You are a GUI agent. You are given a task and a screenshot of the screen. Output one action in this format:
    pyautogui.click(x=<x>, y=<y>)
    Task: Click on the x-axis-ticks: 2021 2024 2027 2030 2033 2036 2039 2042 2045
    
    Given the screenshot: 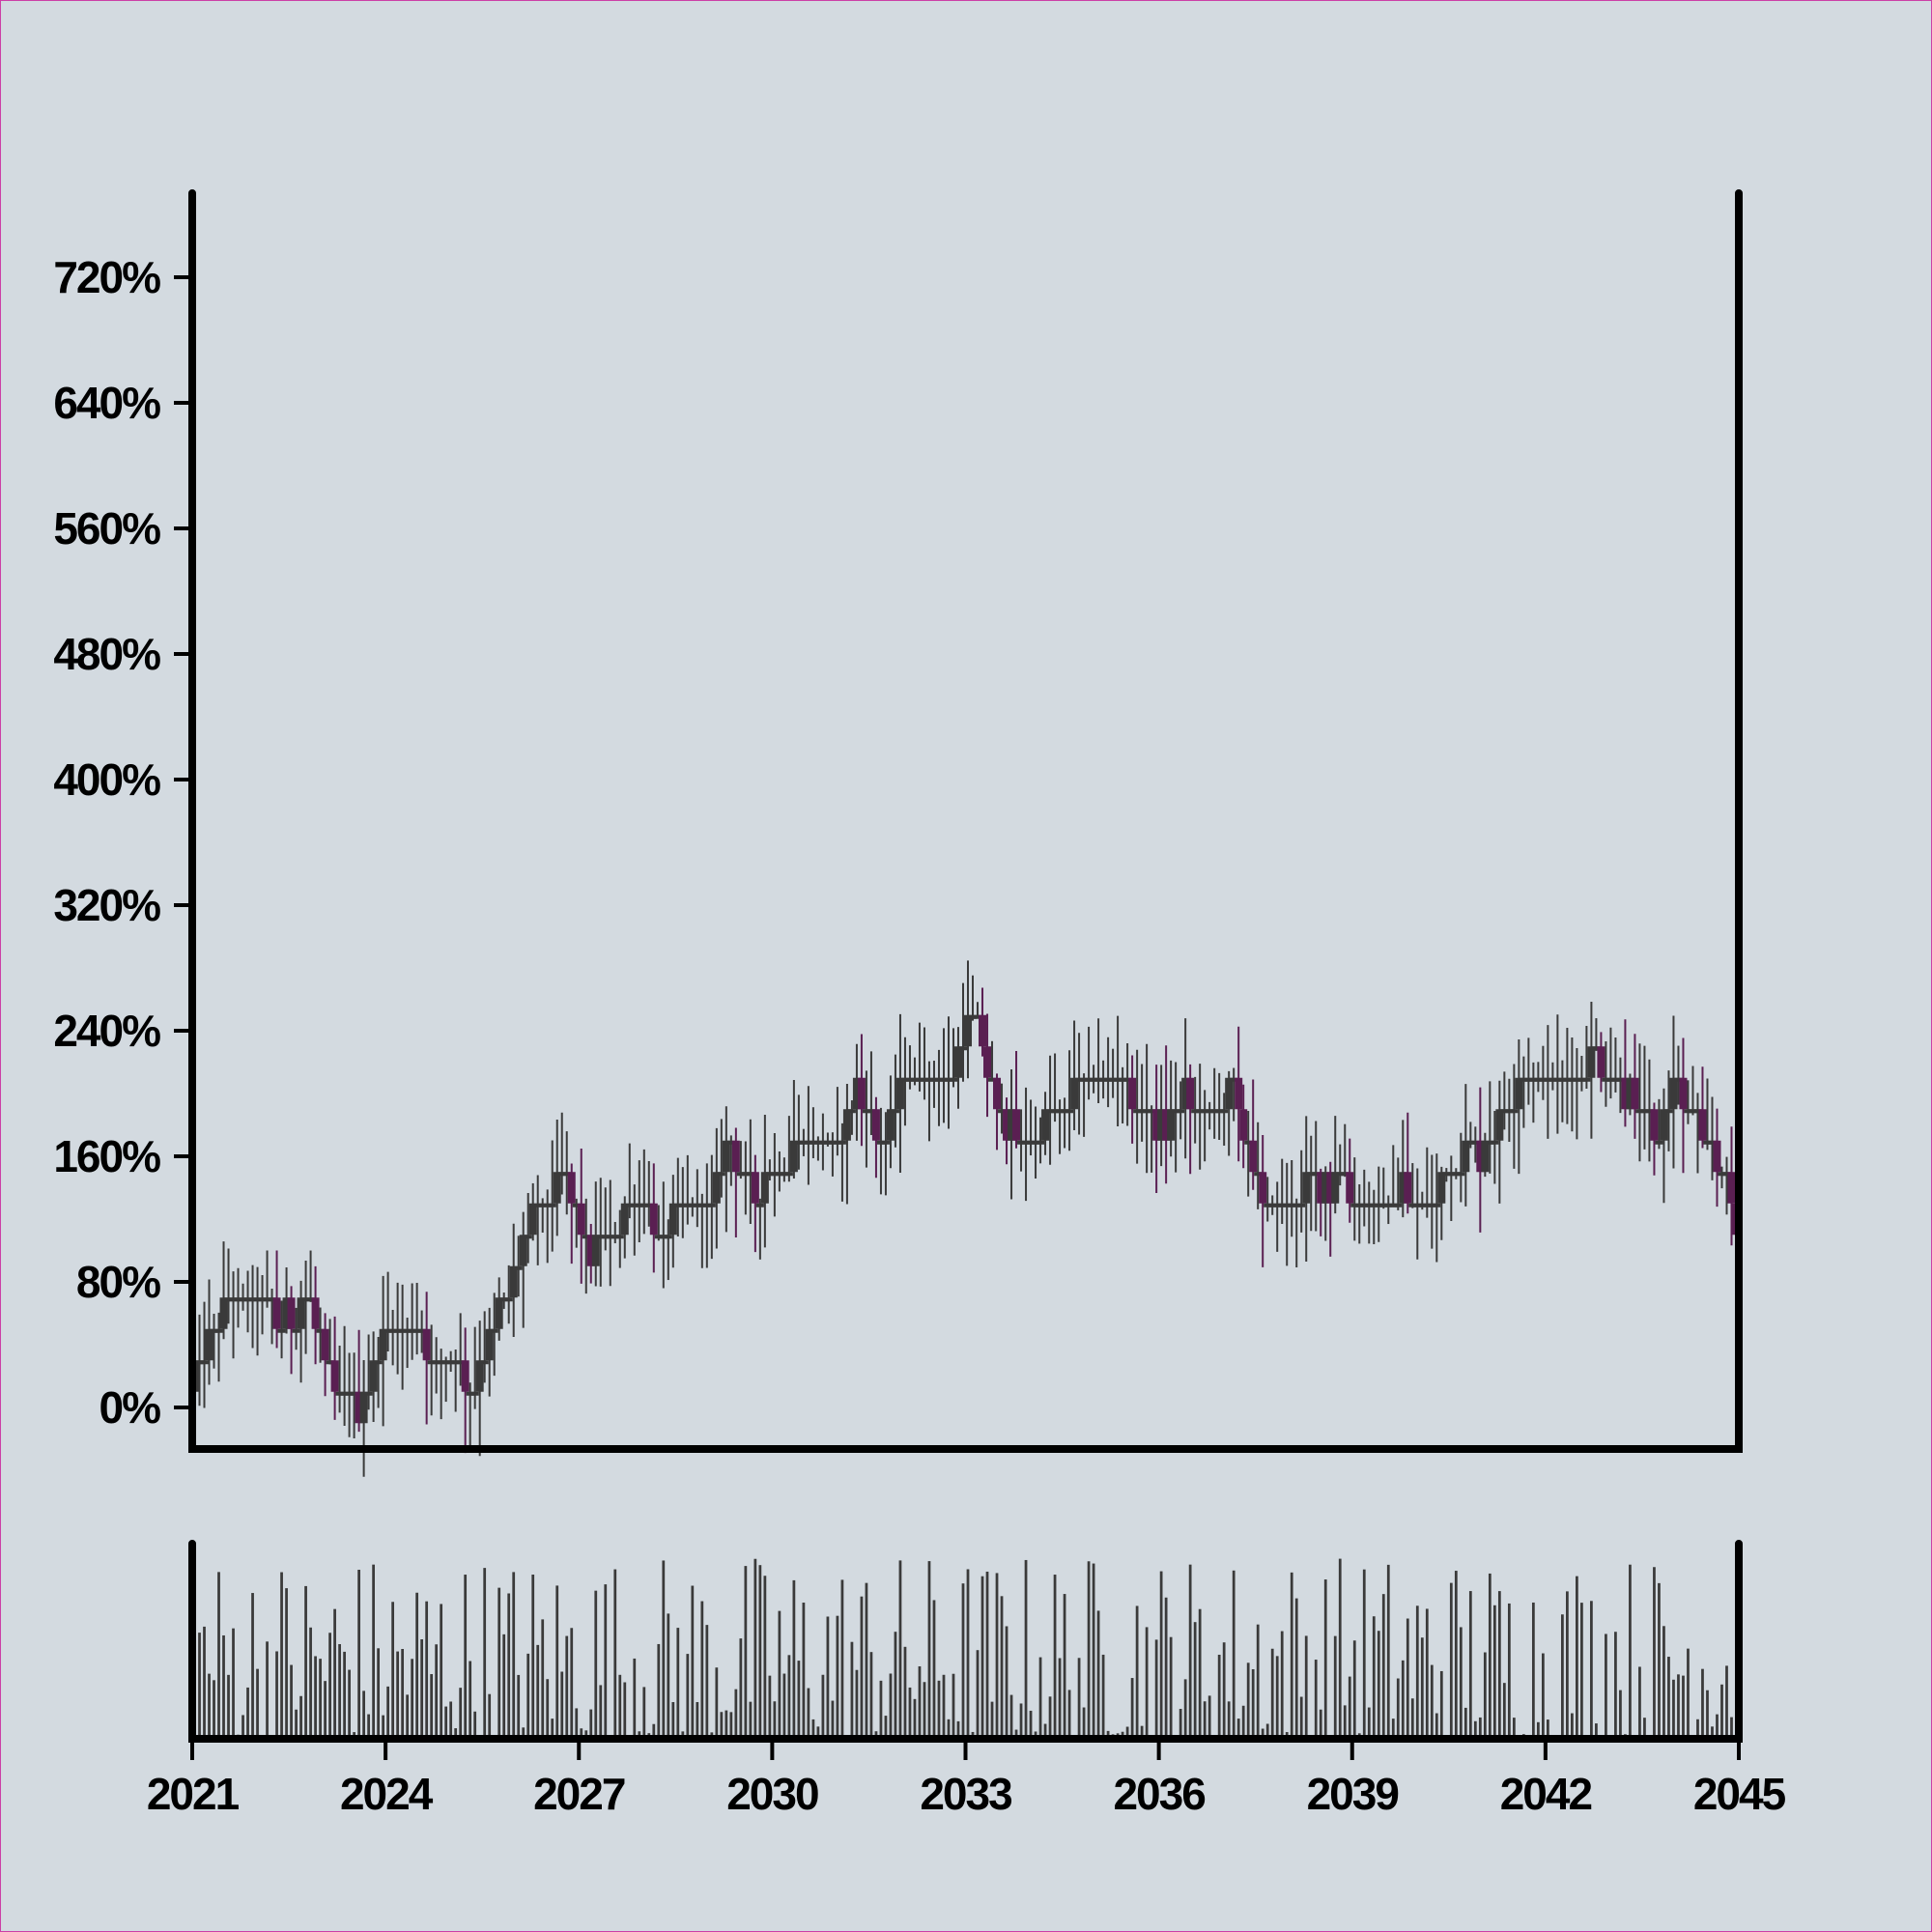 What is the action you would take?
    pyautogui.click(x=967, y=1779)
    